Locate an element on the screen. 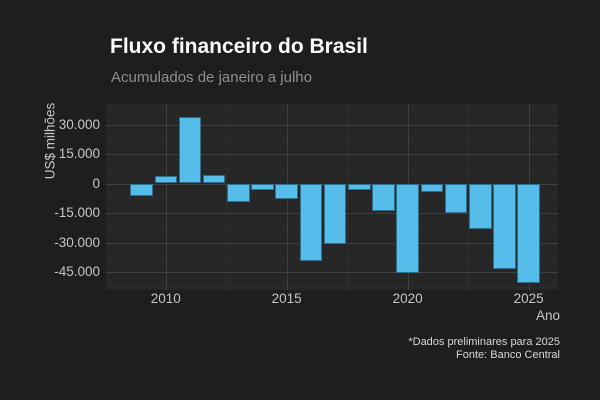 The width and height of the screenshot is (600, 400). chart-subtitle: Acumulados de janeiro a julho is located at coordinates (211, 77).